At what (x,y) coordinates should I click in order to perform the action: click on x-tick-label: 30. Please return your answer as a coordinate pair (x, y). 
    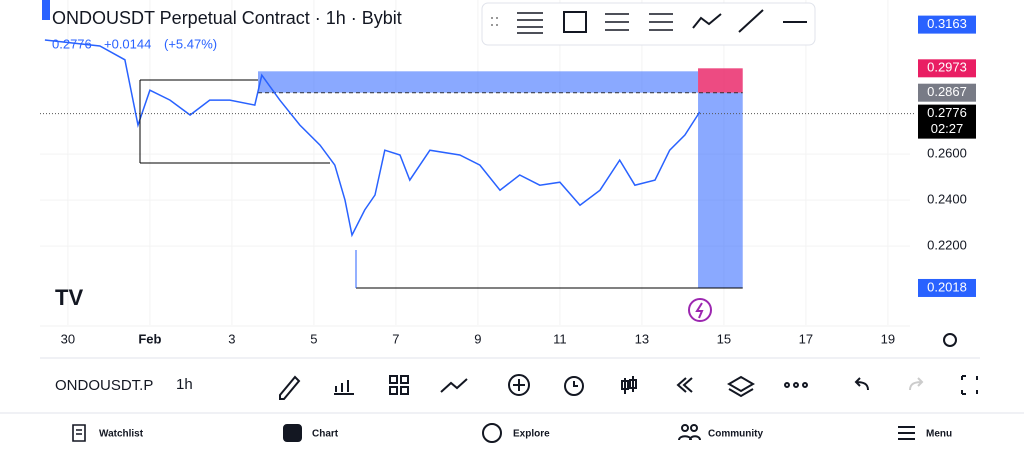
    Looking at the image, I should click on (68, 338).